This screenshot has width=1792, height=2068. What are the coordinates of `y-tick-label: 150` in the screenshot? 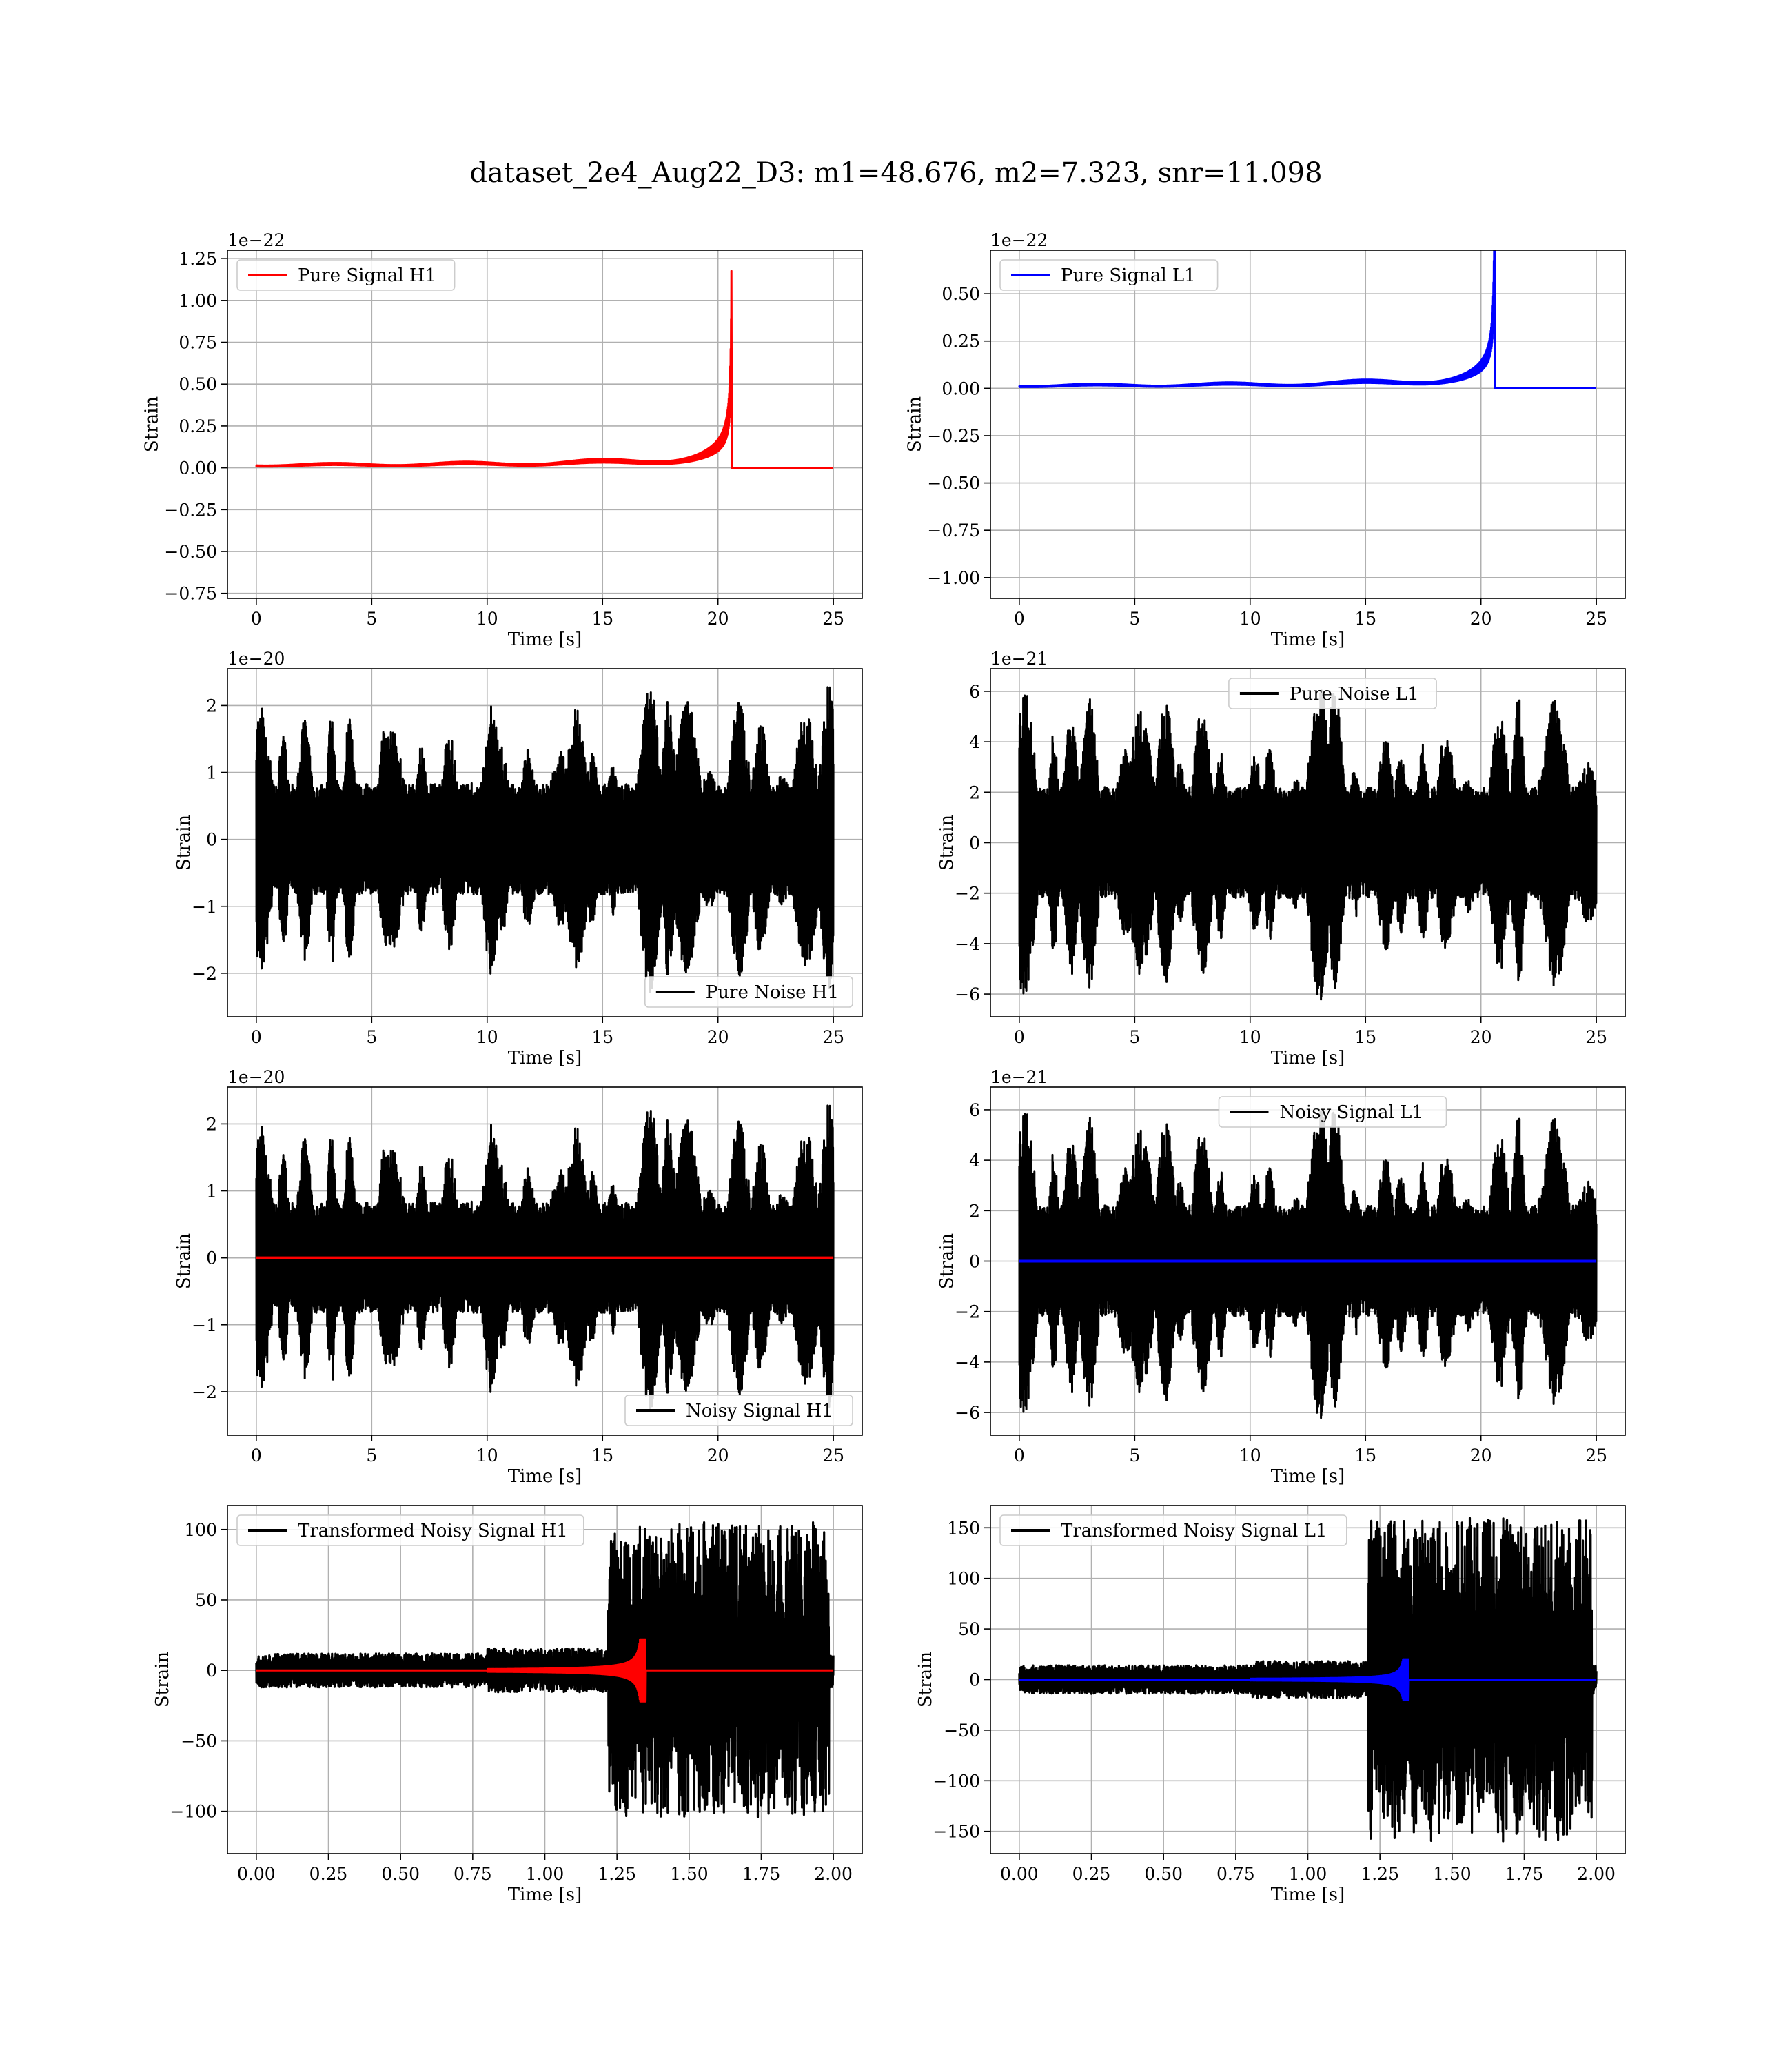 It's located at (963, 1528).